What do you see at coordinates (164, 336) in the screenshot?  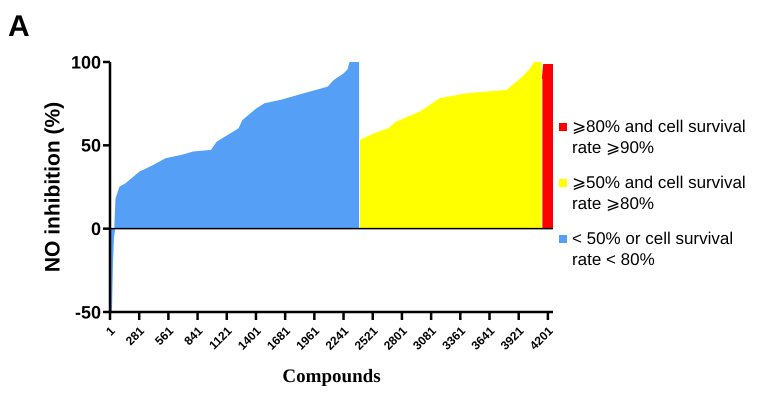 I see `x-tick-label: 561` at bounding box center [164, 336].